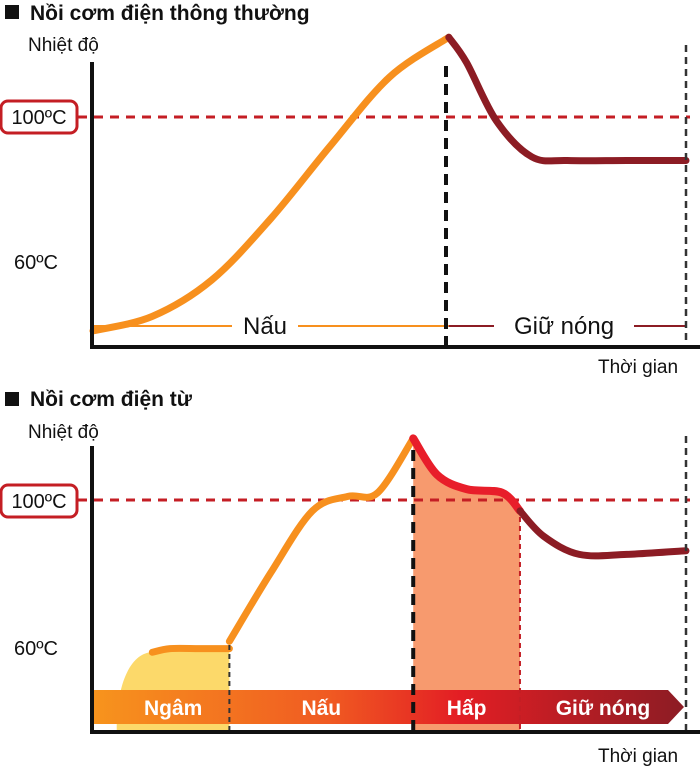  I want to click on chart-1-phase-label-1: Giữ nóng, so click(564, 326).